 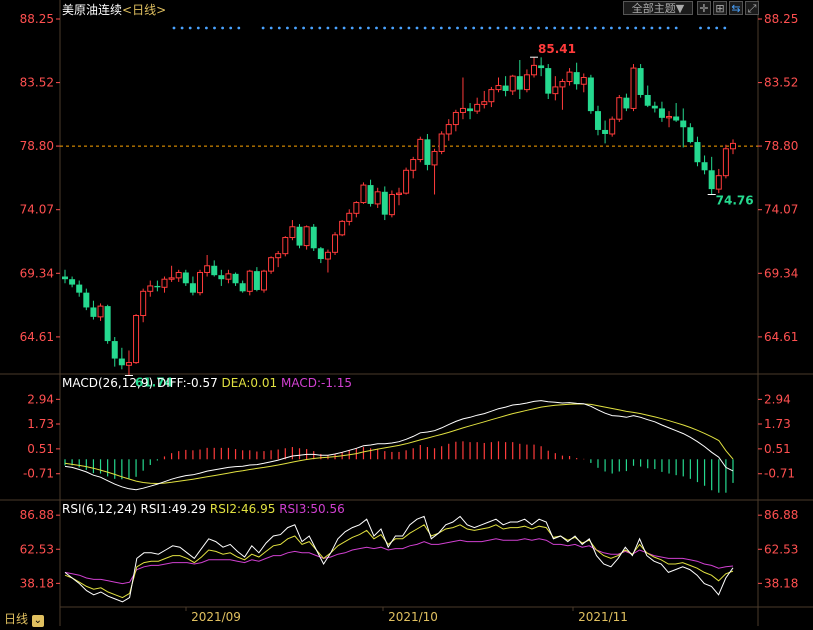 What do you see at coordinates (316, 383) in the screenshot?
I see `macd-macd-value: MACD:-1.15` at bounding box center [316, 383].